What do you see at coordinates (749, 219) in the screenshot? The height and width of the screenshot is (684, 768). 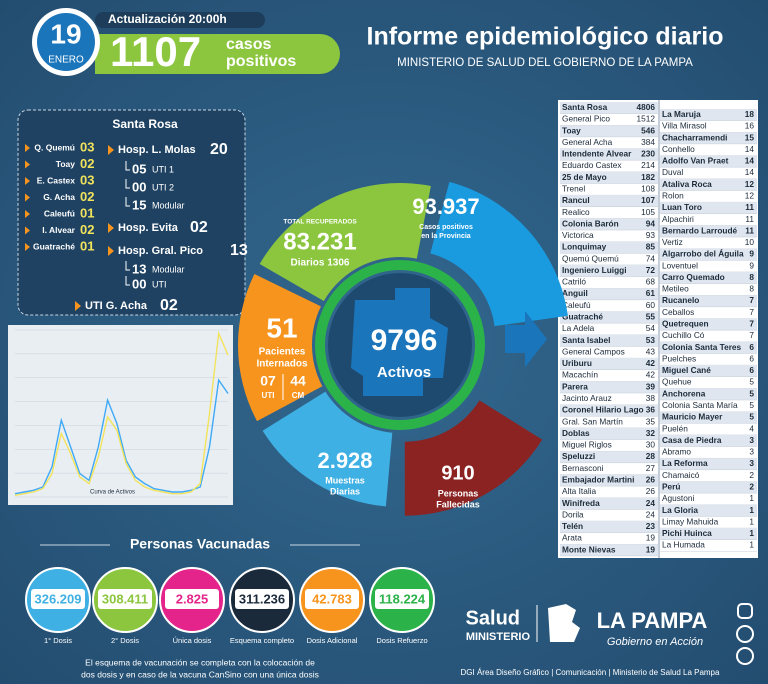 I see `cases-count: 11` at bounding box center [749, 219].